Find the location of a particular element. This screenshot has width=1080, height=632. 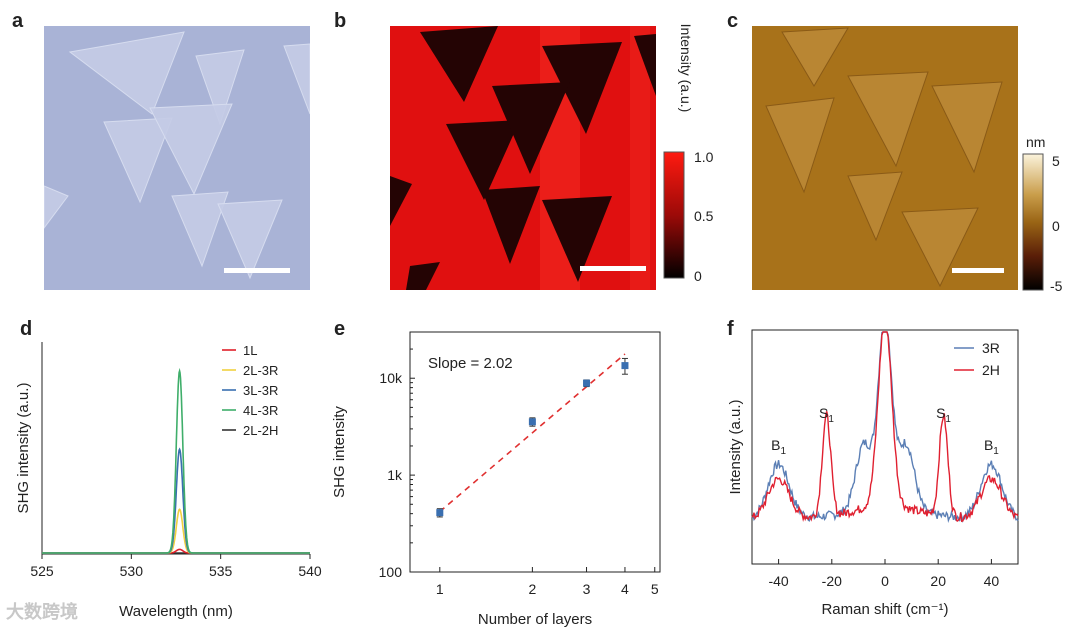

series-line-3R is located at coordinates (885, 427).